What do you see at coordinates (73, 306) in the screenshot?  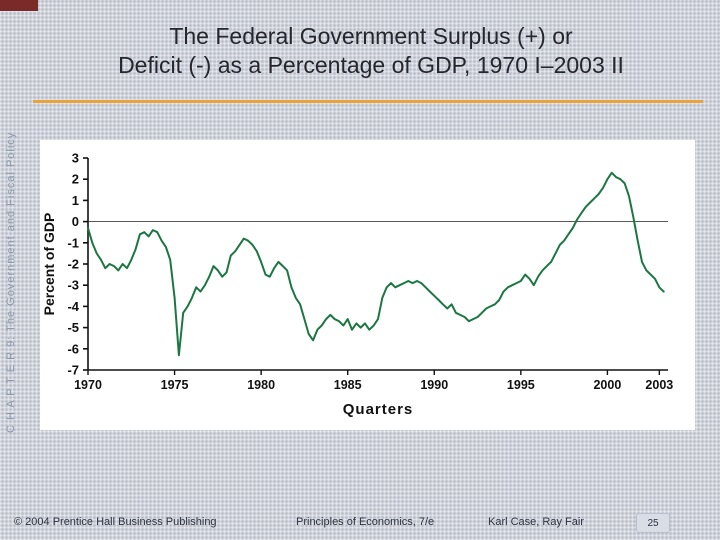 I see `y-tick-label: -4` at bounding box center [73, 306].